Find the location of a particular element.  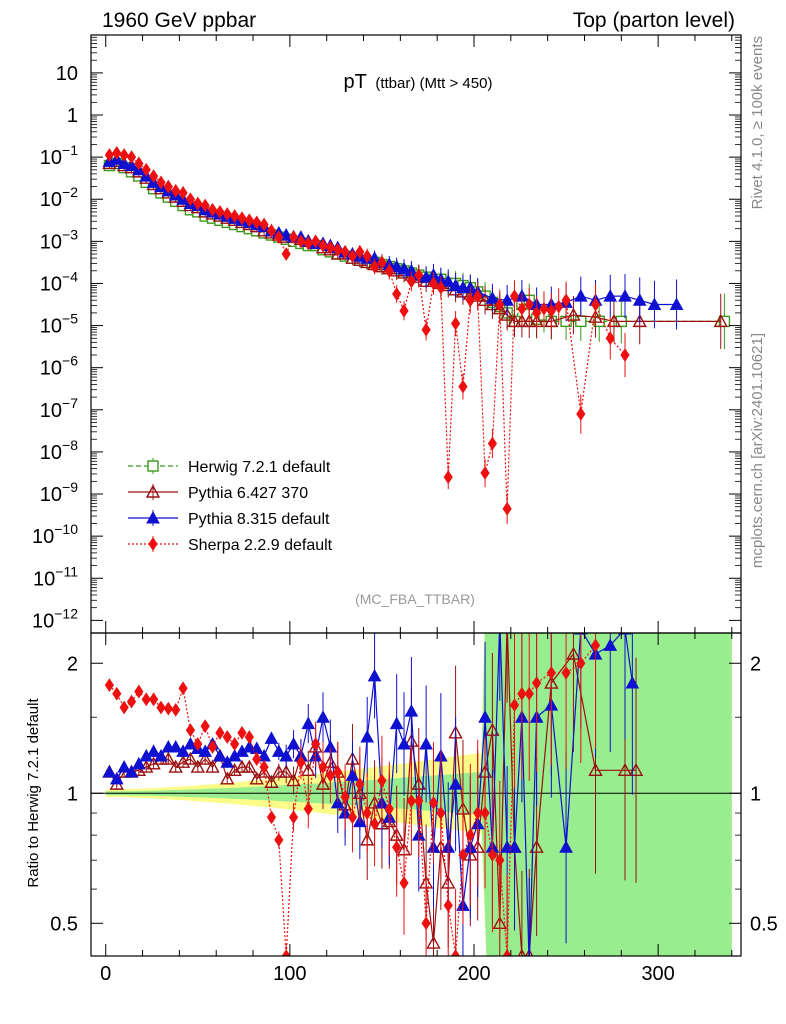

ratio-y-tick-label-right: 1 is located at coordinates (755, 794).